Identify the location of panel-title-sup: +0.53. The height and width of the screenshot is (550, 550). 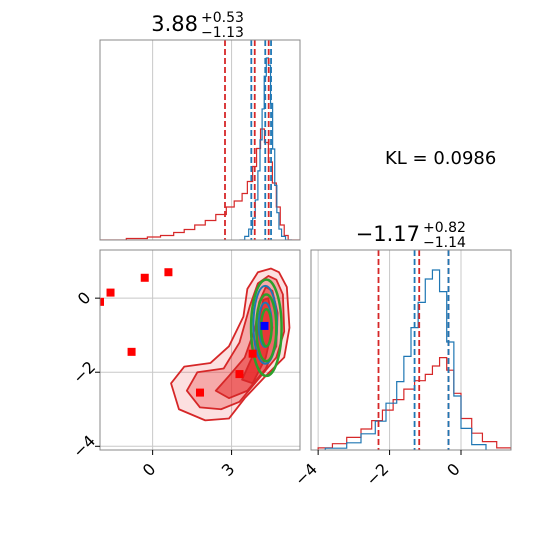
(222, 18).